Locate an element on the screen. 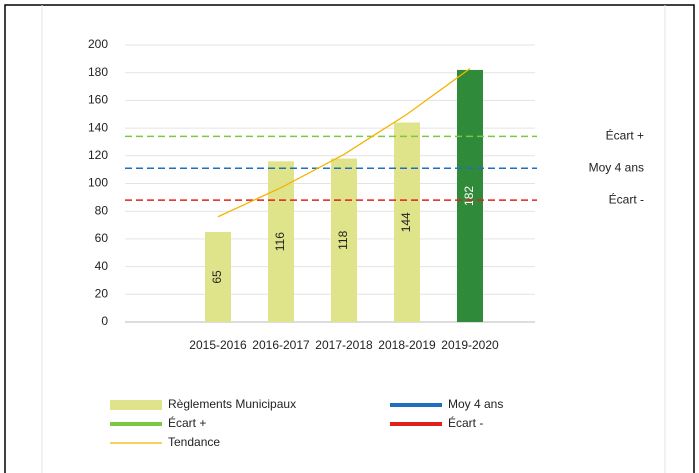 The image size is (699, 473). reference-label: Écart + is located at coordinates (625, 135).